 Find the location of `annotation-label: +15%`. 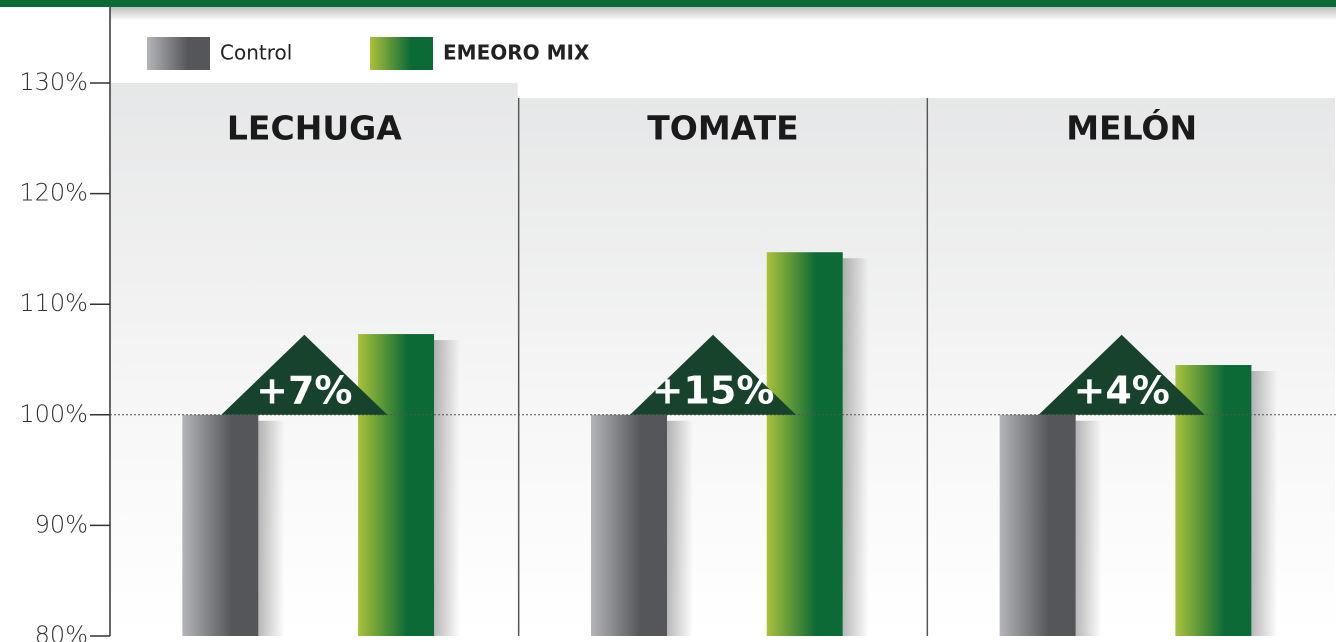

annotation-label: +15% is located at coordinates (713, 390).